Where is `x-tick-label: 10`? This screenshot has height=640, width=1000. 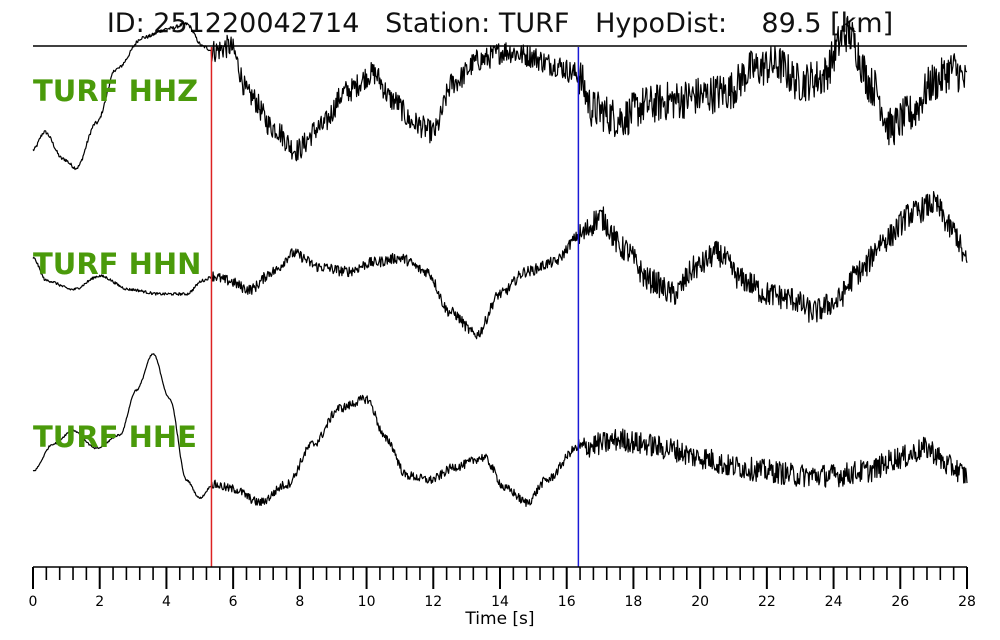 x-tick-label: 10 is located at coordinates (367, 602).